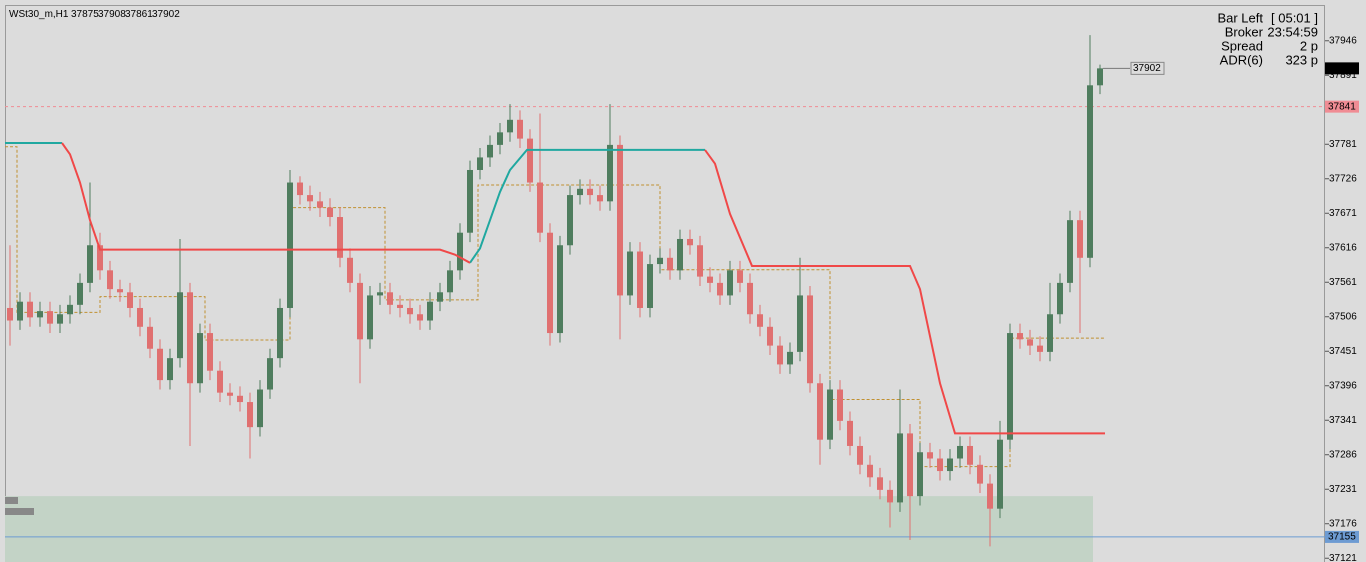  I want to click on info-value: [ 05:01 ], so click(1294, 17).